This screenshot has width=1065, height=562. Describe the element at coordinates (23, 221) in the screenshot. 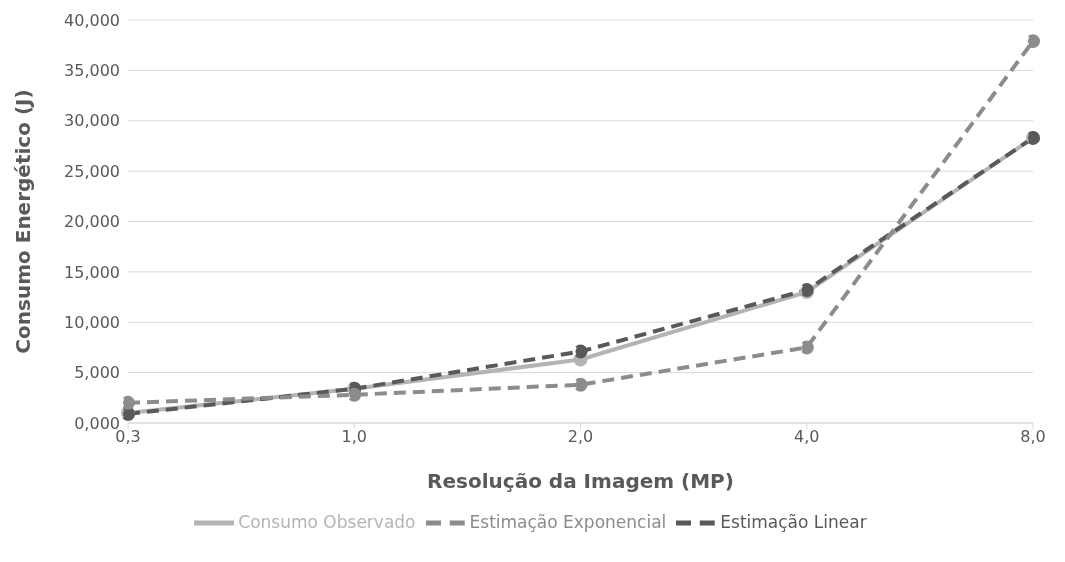

I see `y-axis-title: Consumo Energético (J)` at that location.